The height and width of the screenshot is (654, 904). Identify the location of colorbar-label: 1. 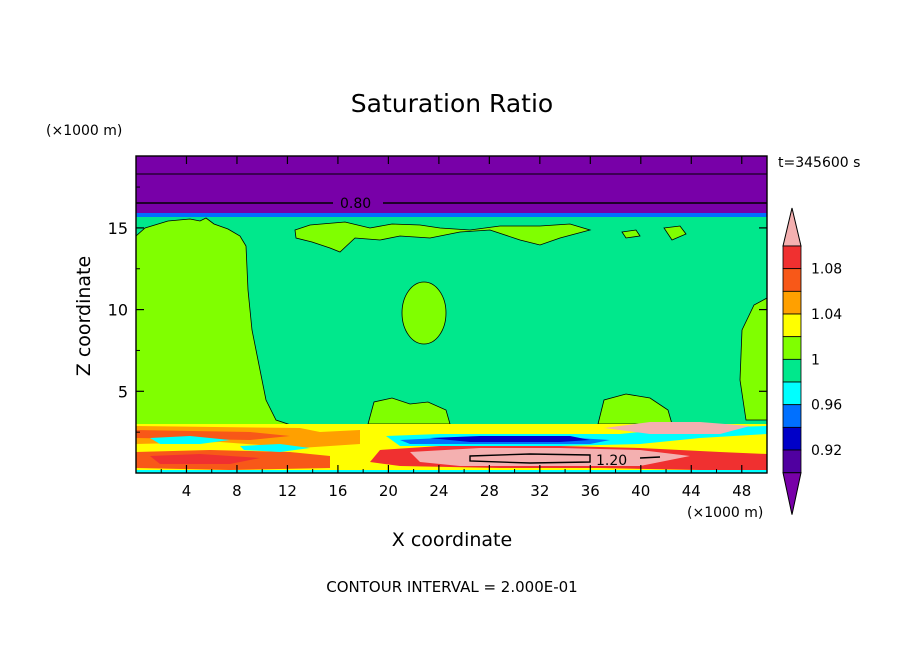
(815, 360).